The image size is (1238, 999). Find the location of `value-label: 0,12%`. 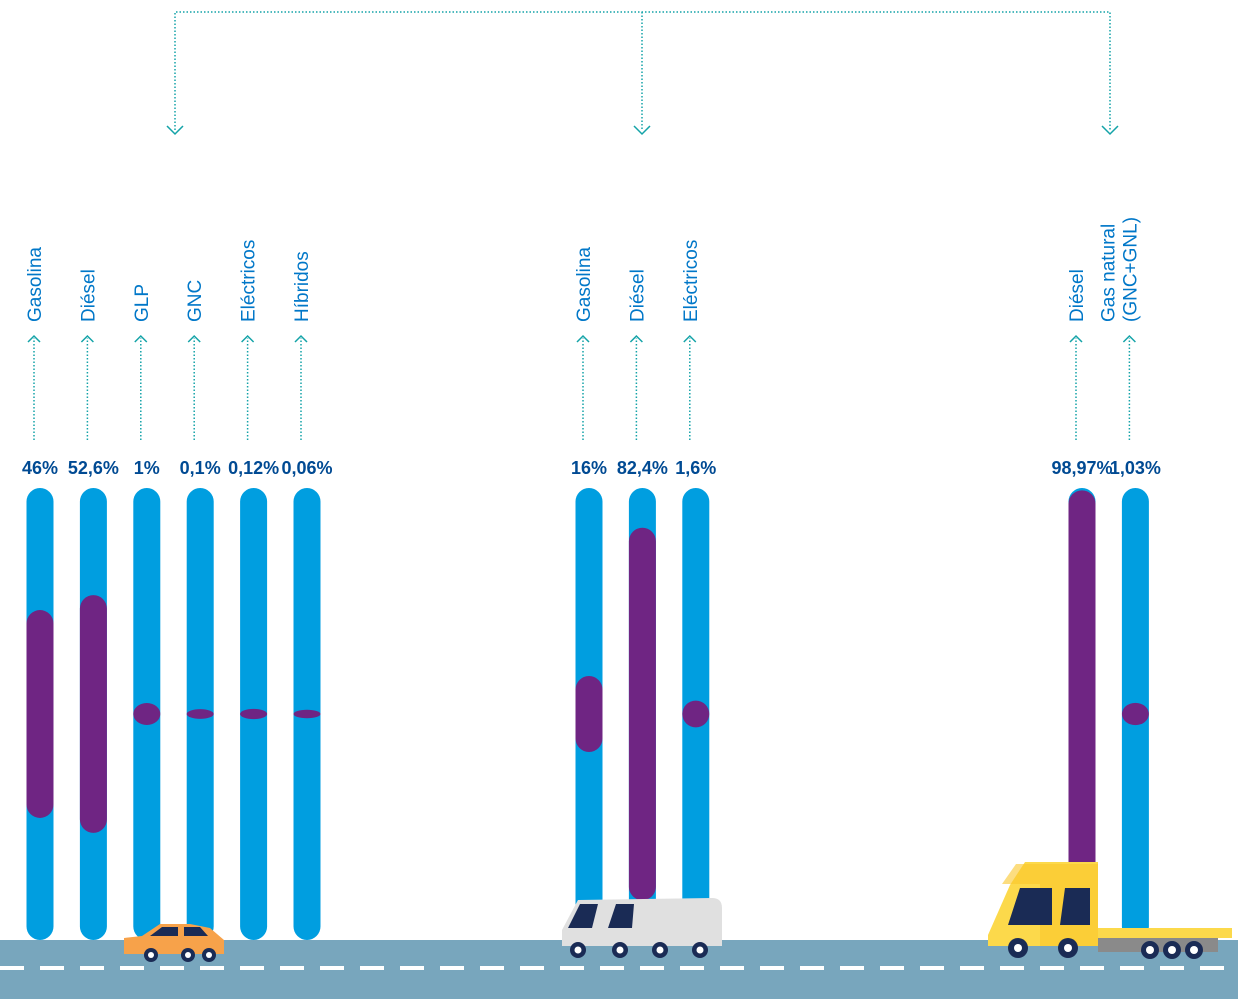

value-label: 0,12% is located at coordinates (253, 468).